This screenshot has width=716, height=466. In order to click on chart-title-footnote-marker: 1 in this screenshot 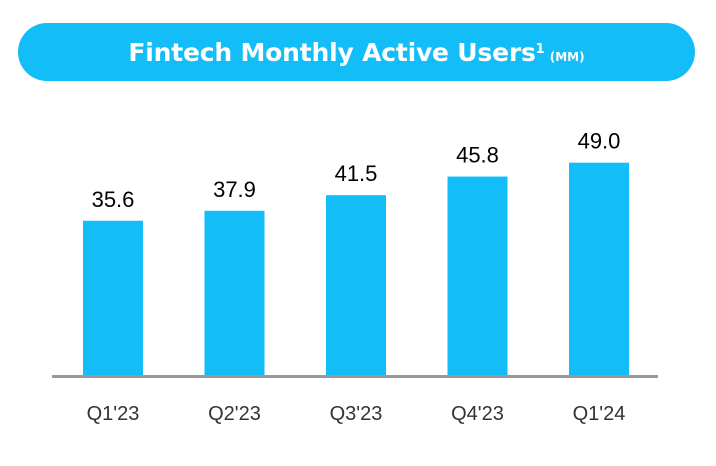, I will do `click(540, 49)`.